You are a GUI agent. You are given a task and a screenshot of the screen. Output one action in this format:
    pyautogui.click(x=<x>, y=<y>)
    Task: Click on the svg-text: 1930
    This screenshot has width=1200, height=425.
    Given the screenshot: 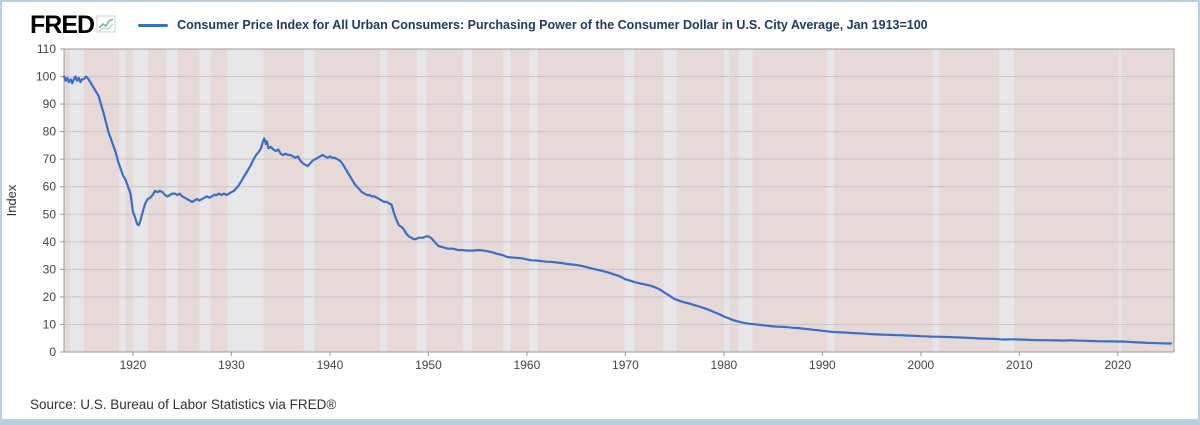 What is the action you would take?
    pyautogui.click(x=231, y=365)
    